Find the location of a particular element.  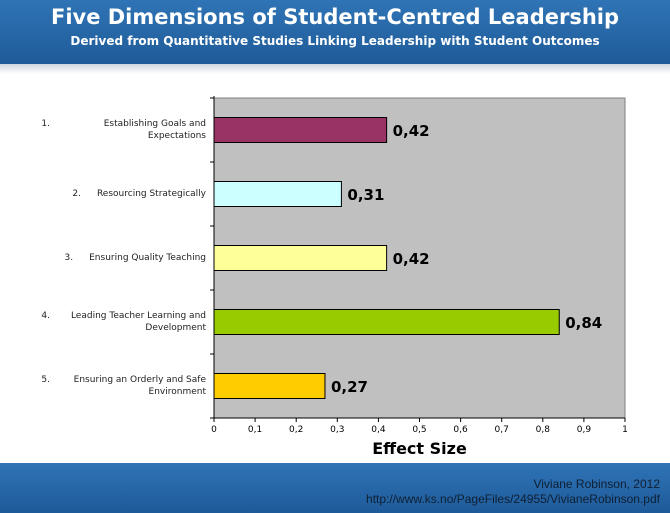

category-label-2: 2. Resourcing Strategically is located at coordinates (139, 194).